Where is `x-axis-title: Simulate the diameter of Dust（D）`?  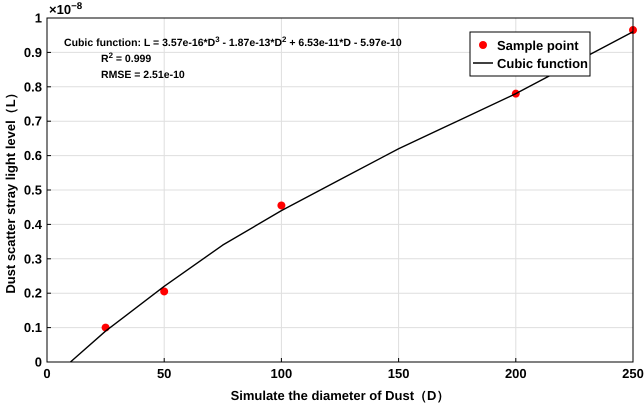 x-axis-title: Simulate the diameter of Dust（D） is located at coordinates (340, 395).